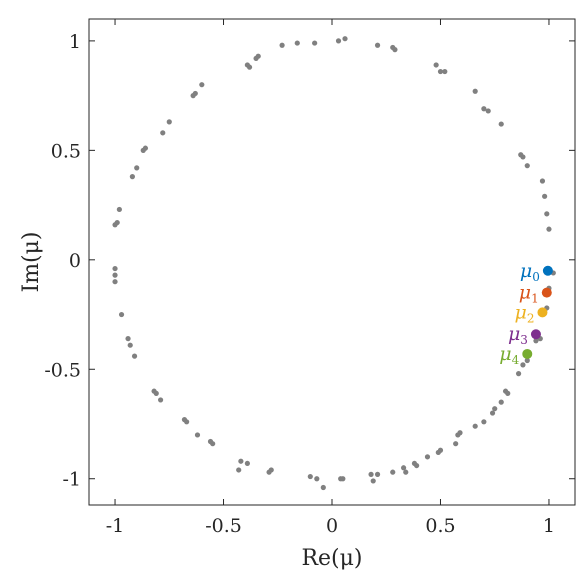 The image size is (587, 583). Describe the element at coordinates (529, 294) in the screenshot. I see `eigenvalue-label: μ1` at that location.